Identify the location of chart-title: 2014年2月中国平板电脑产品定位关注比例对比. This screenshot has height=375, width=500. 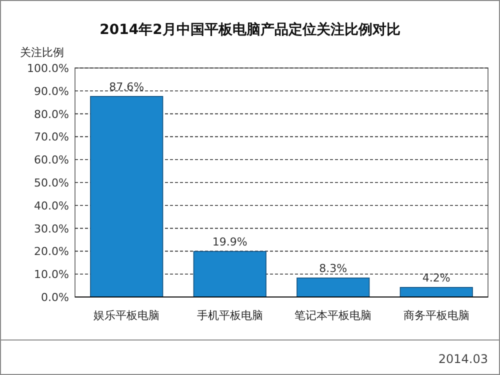
(250, 29).